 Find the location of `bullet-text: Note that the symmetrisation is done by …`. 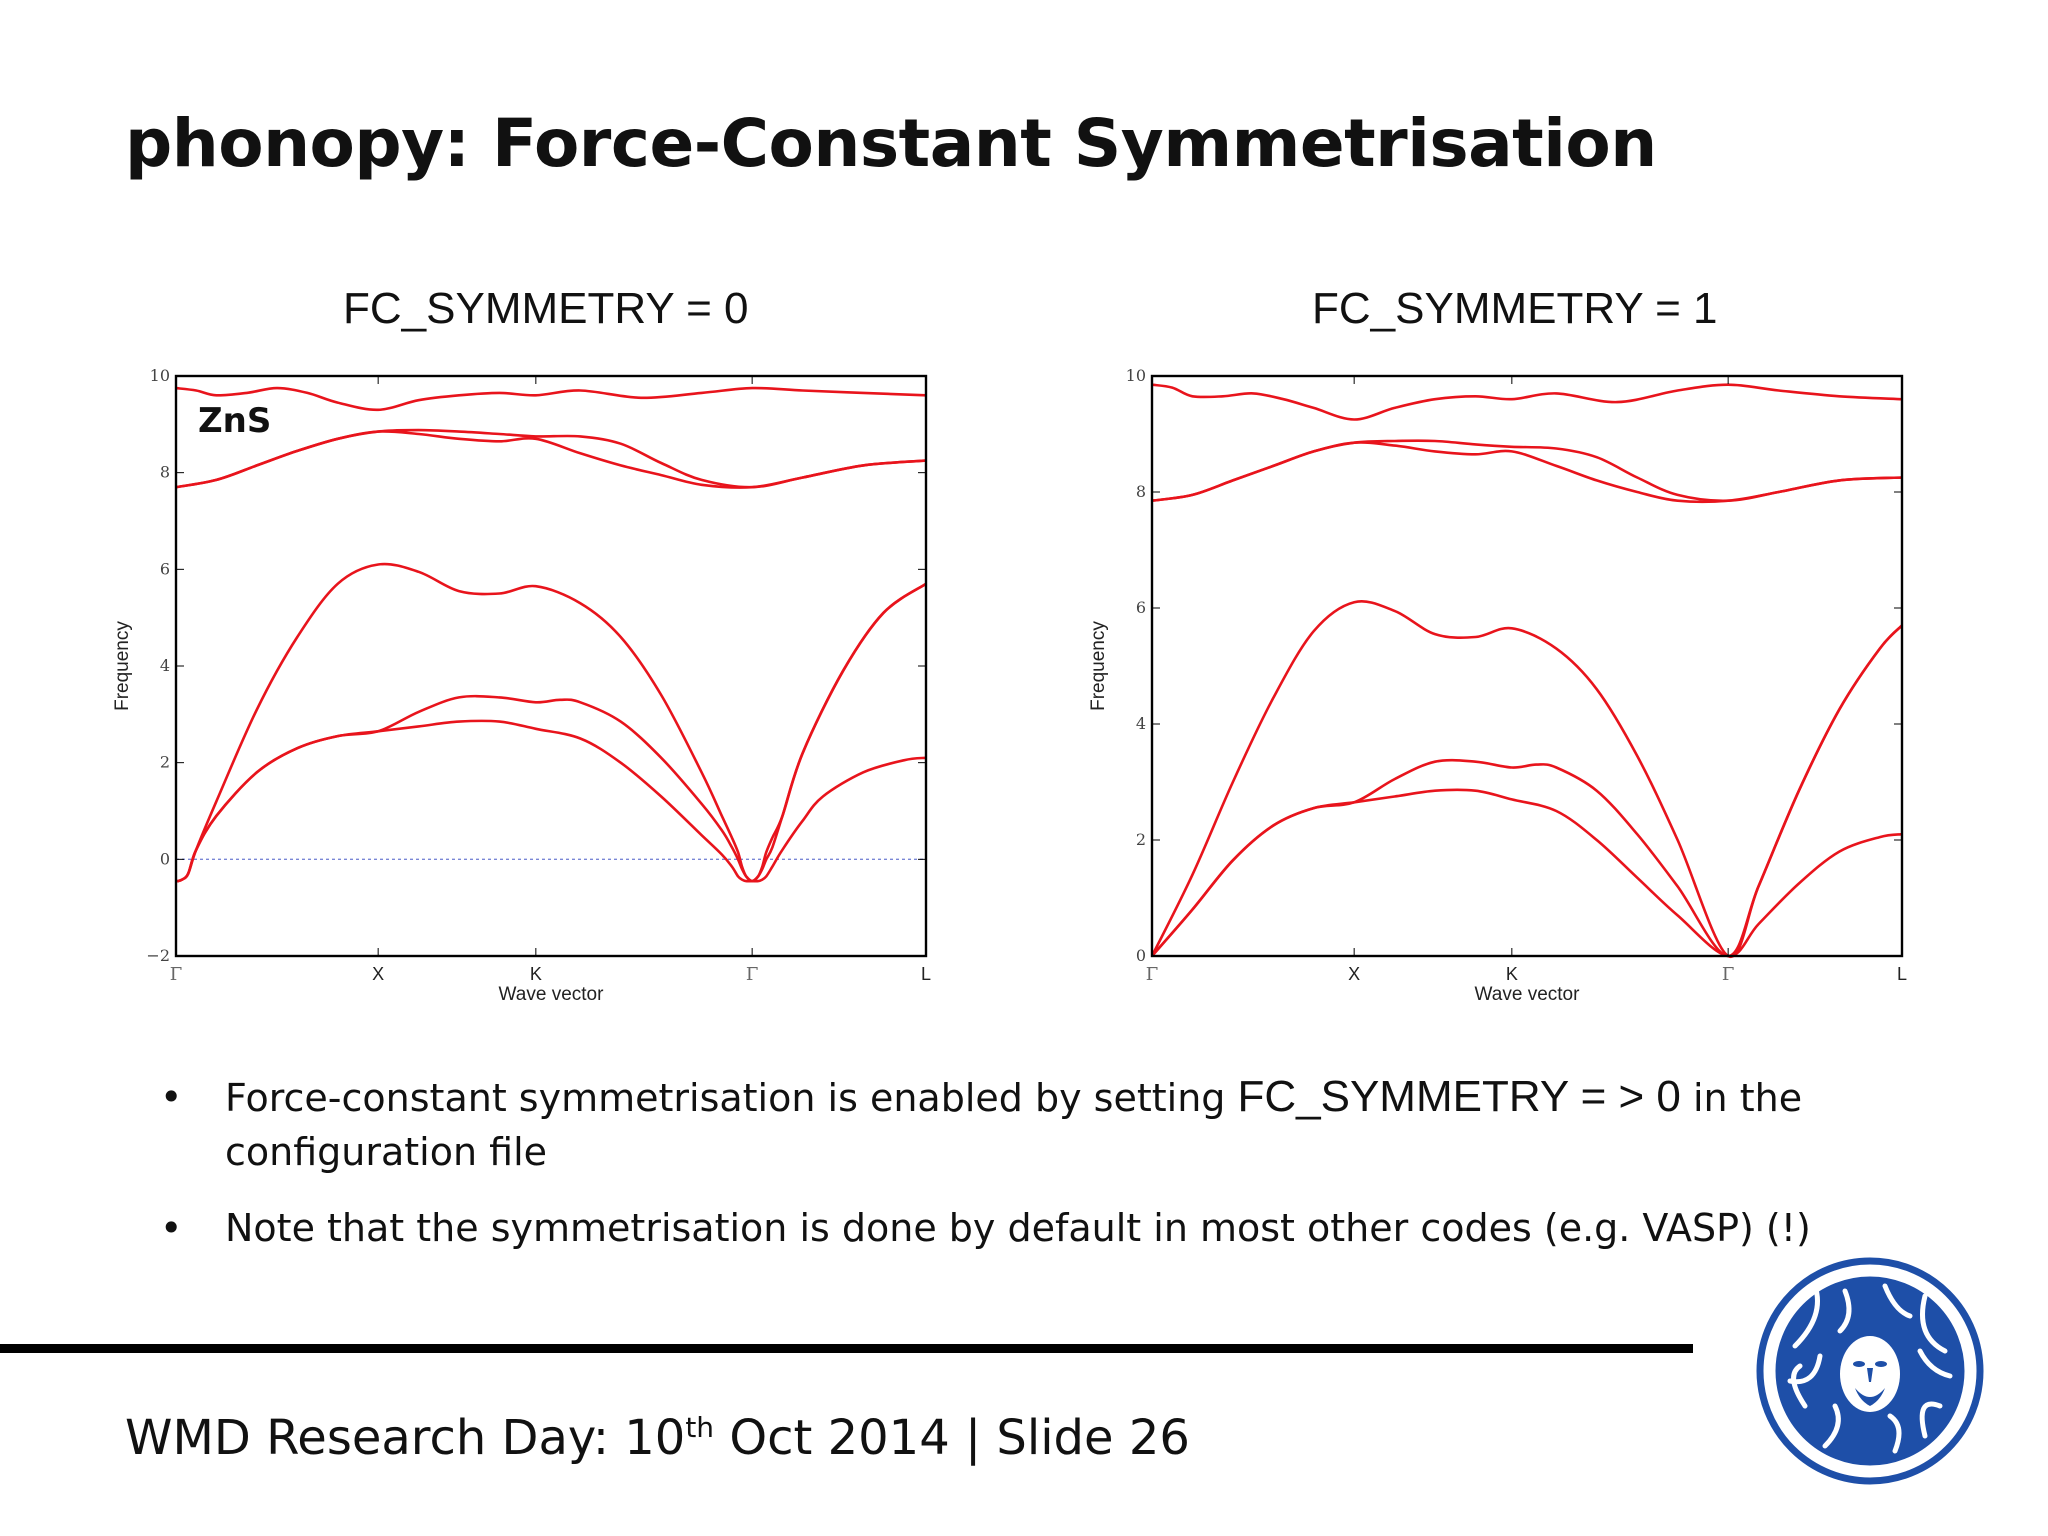

bullet-text: Note that the symmetrisation is done by … is located at coordinates (1018, 1228).